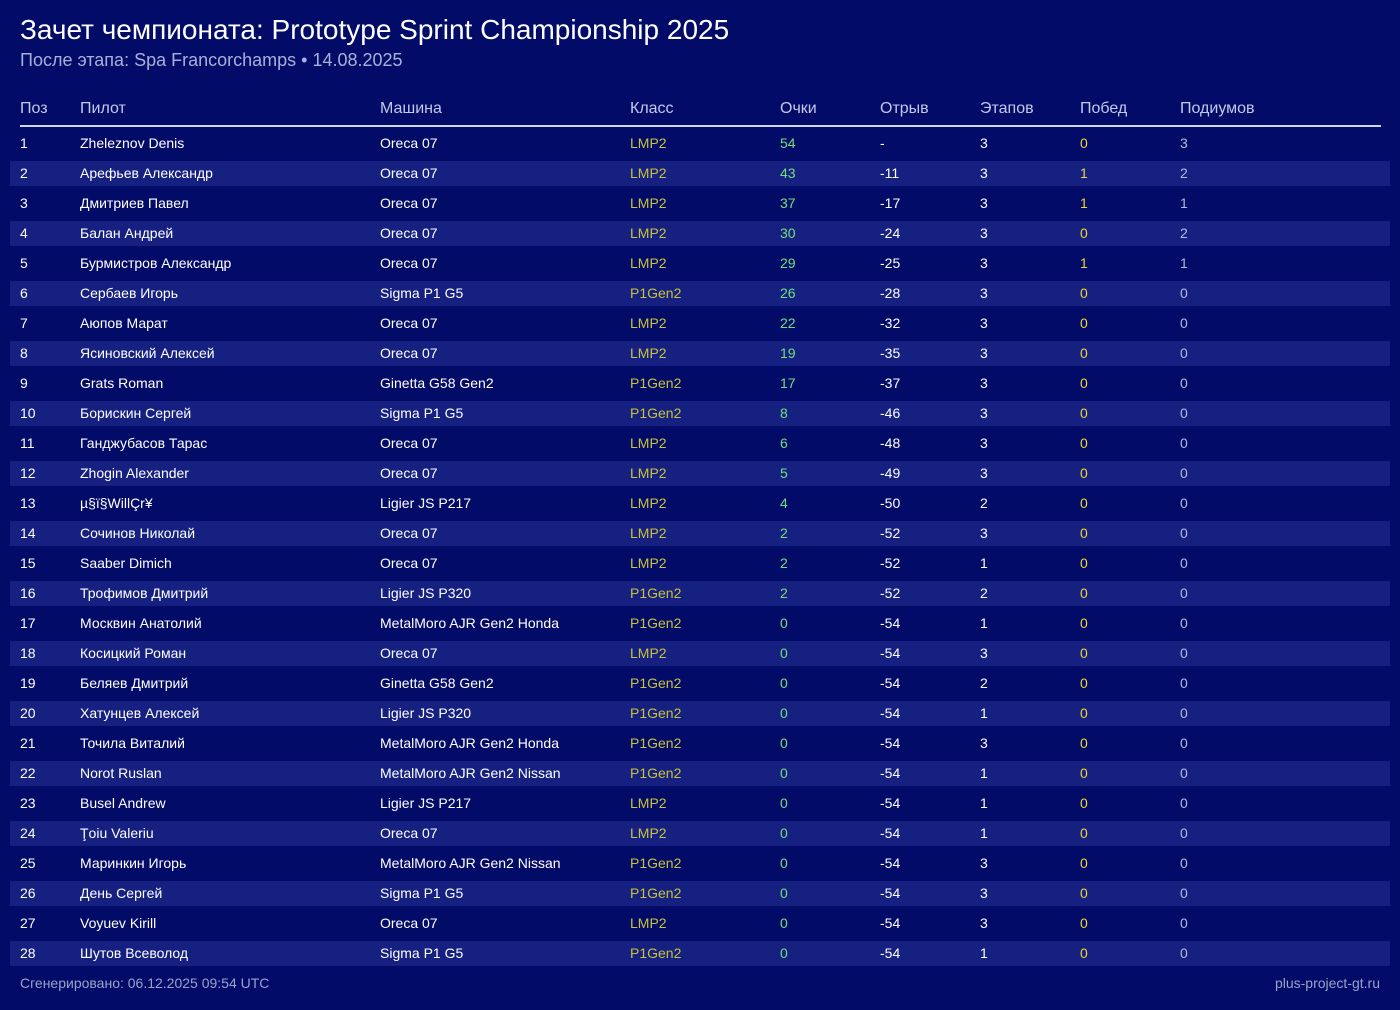  What do you see at coordinates (133, 863) in the screenshot?
I see `table-cell: Маринкин Игорь` at bounding box center [133, 863].